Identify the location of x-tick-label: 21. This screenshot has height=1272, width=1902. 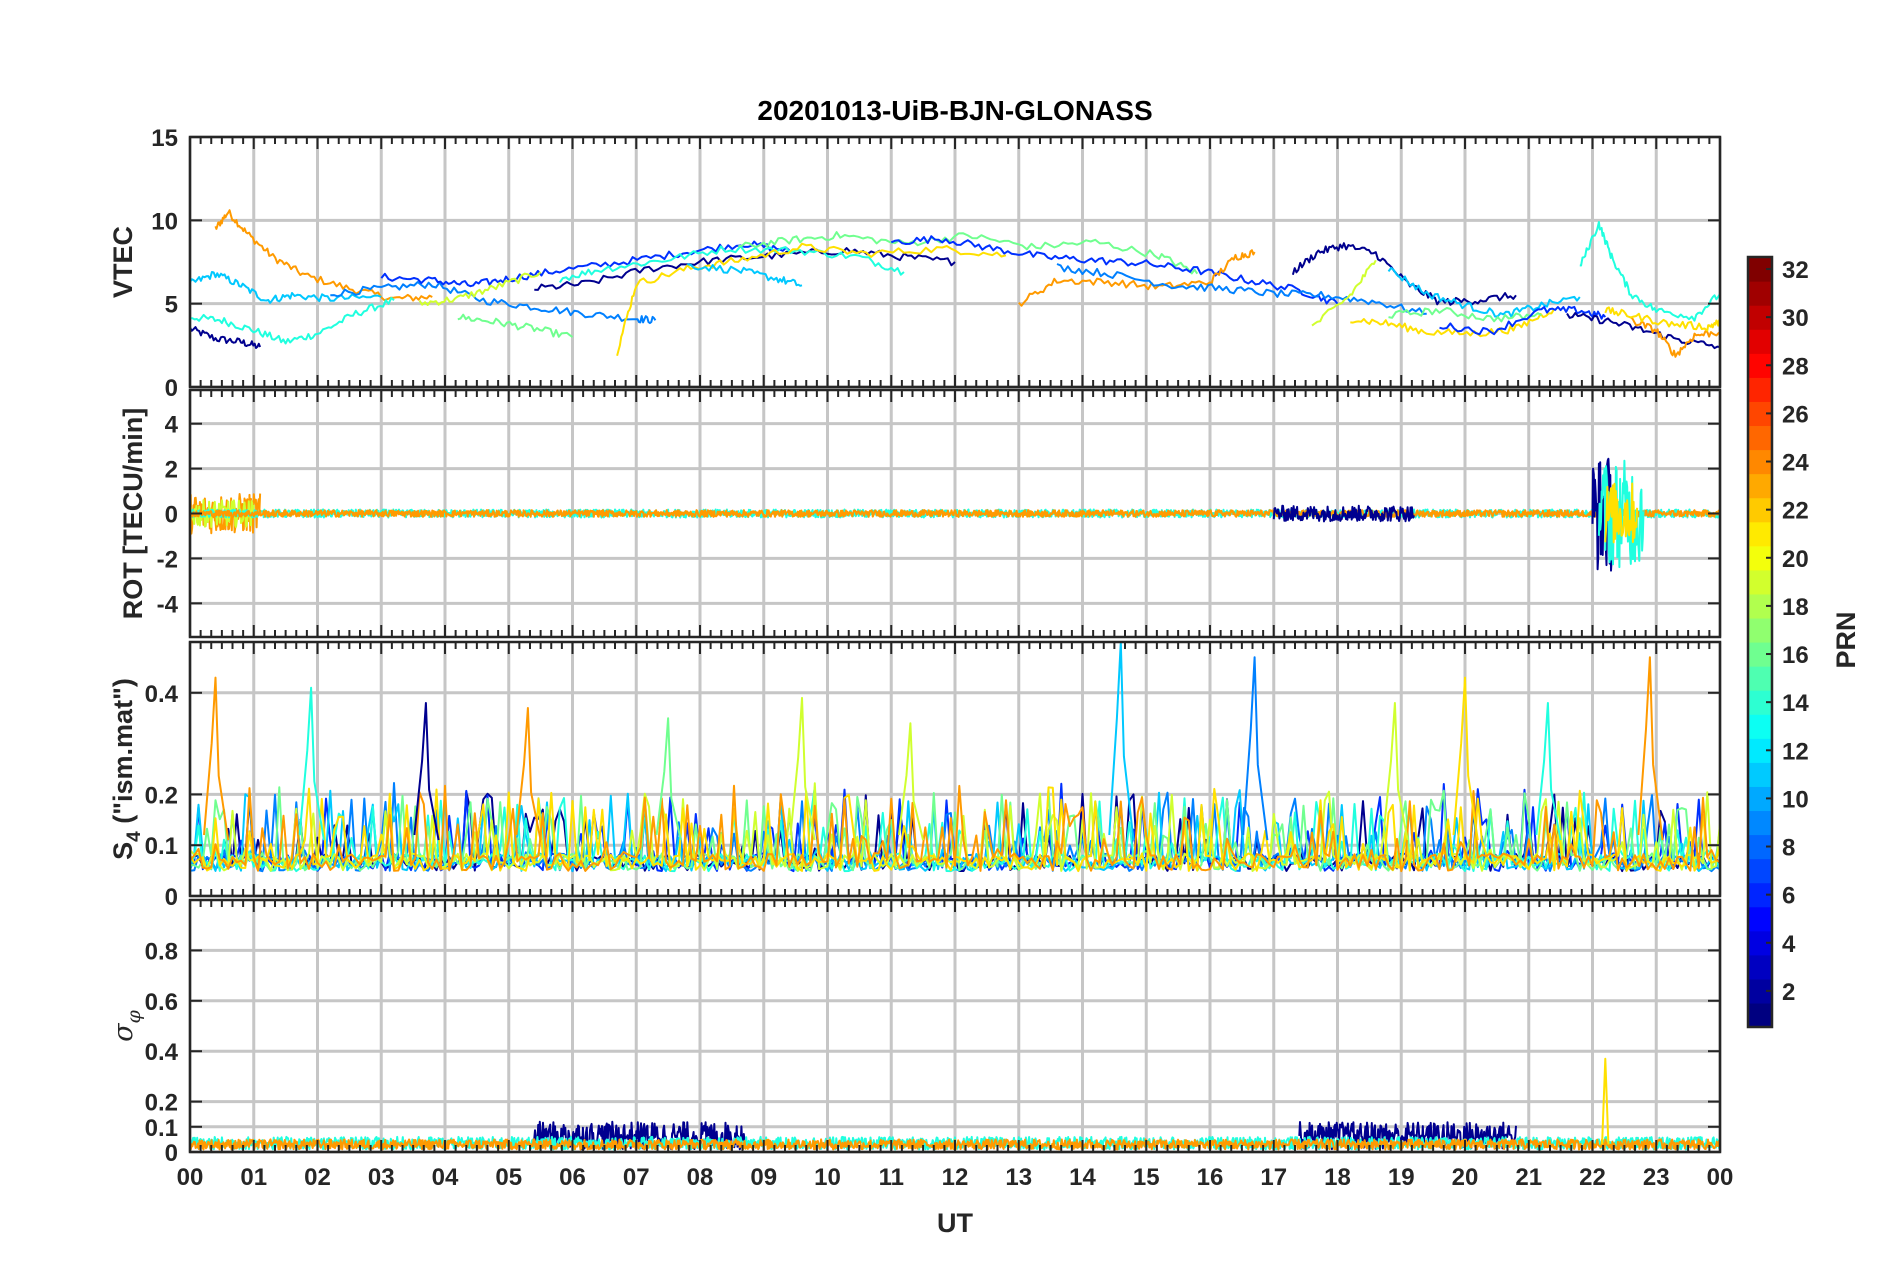
(1528, 1177).